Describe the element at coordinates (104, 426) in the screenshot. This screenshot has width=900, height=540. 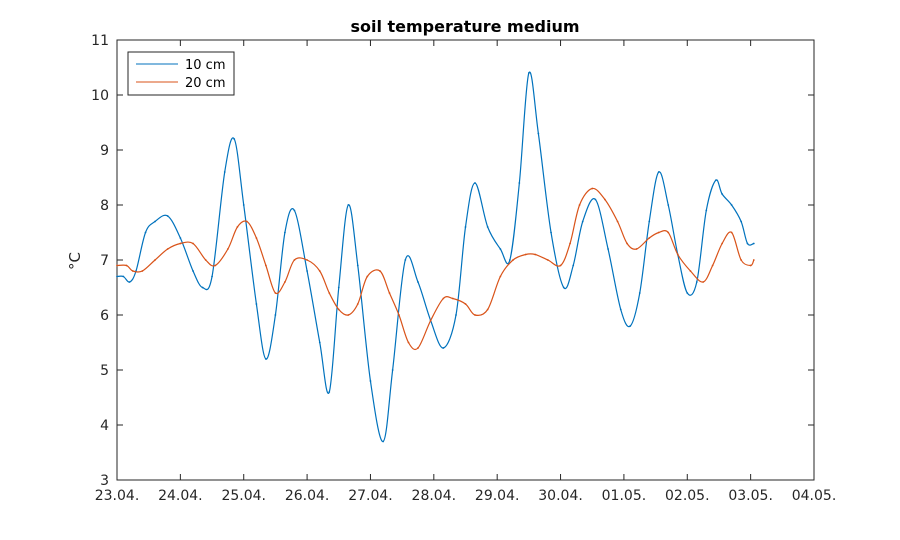
I see `y-tick-label: 4` at that location.